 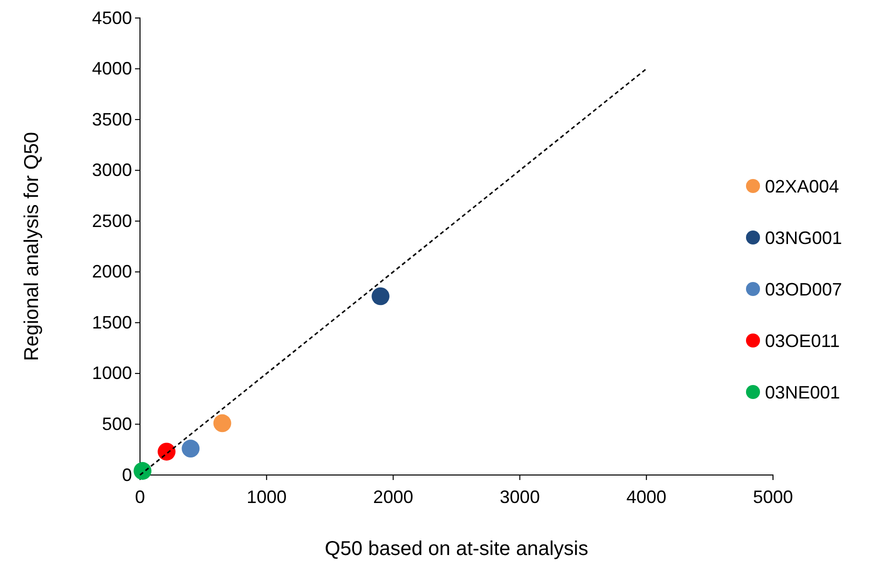 I want to click on x-tick-label: 4000, so click(x=646, y=496).